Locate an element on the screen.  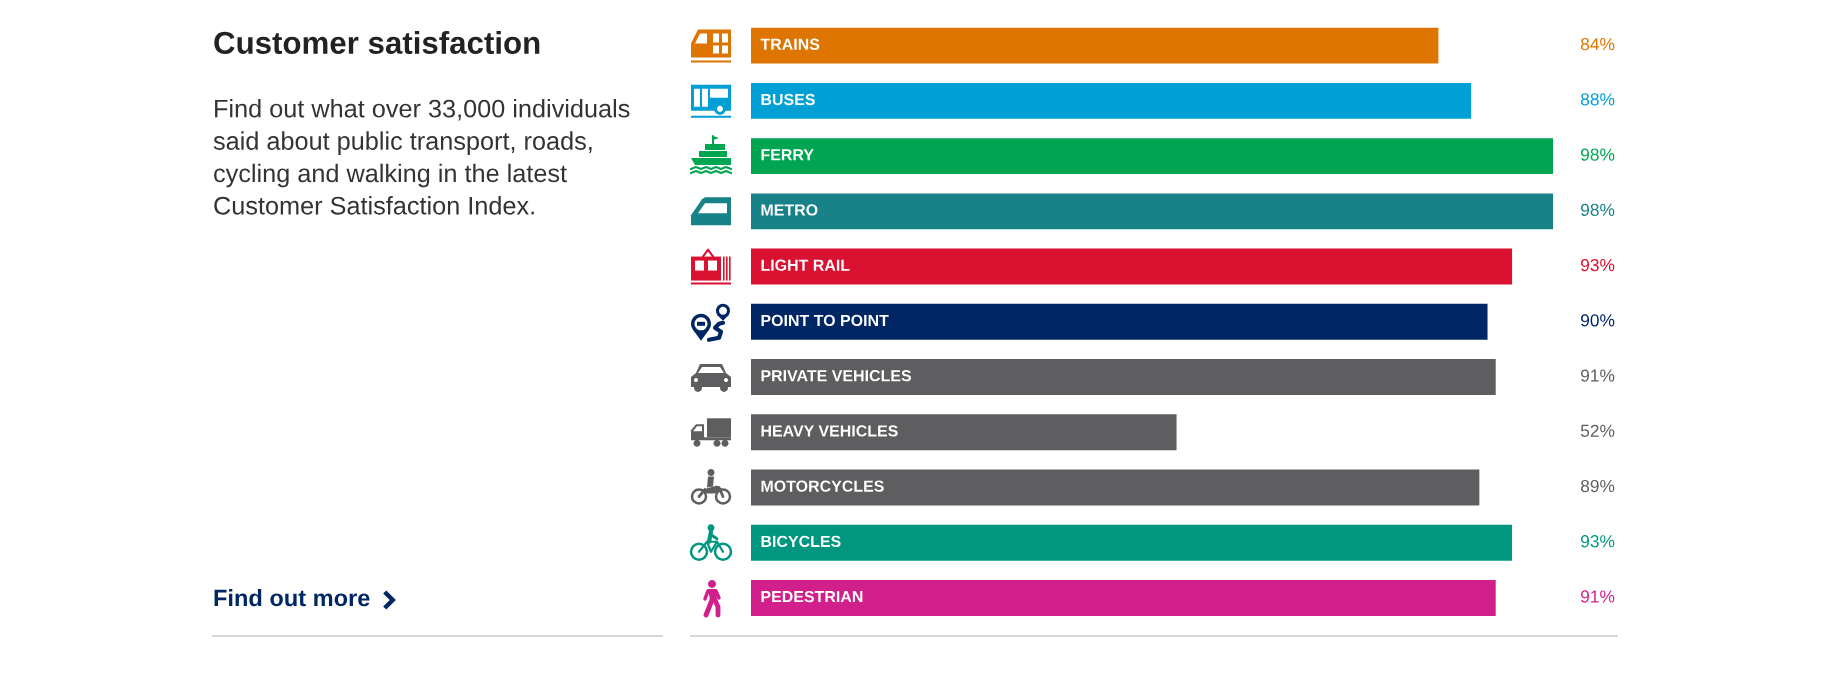
data-label: 90% is located at coordinates (1598, 320).